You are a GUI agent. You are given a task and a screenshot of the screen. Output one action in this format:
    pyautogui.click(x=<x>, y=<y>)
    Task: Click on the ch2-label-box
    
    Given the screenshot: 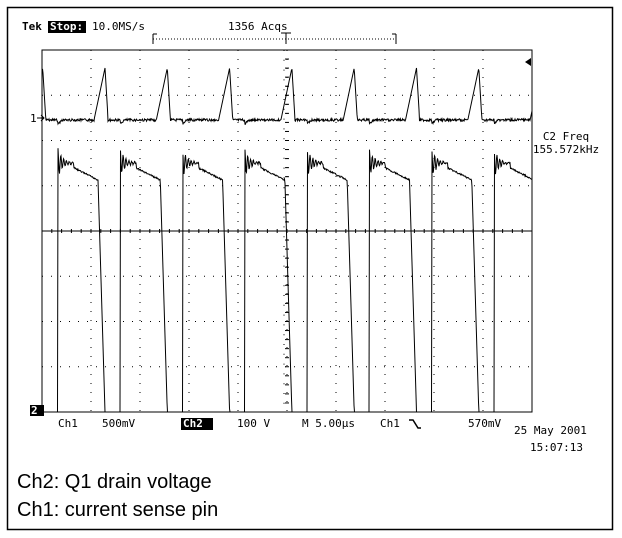 What is the action you would take?
    pyautogui.click(x=197, y=424)
    